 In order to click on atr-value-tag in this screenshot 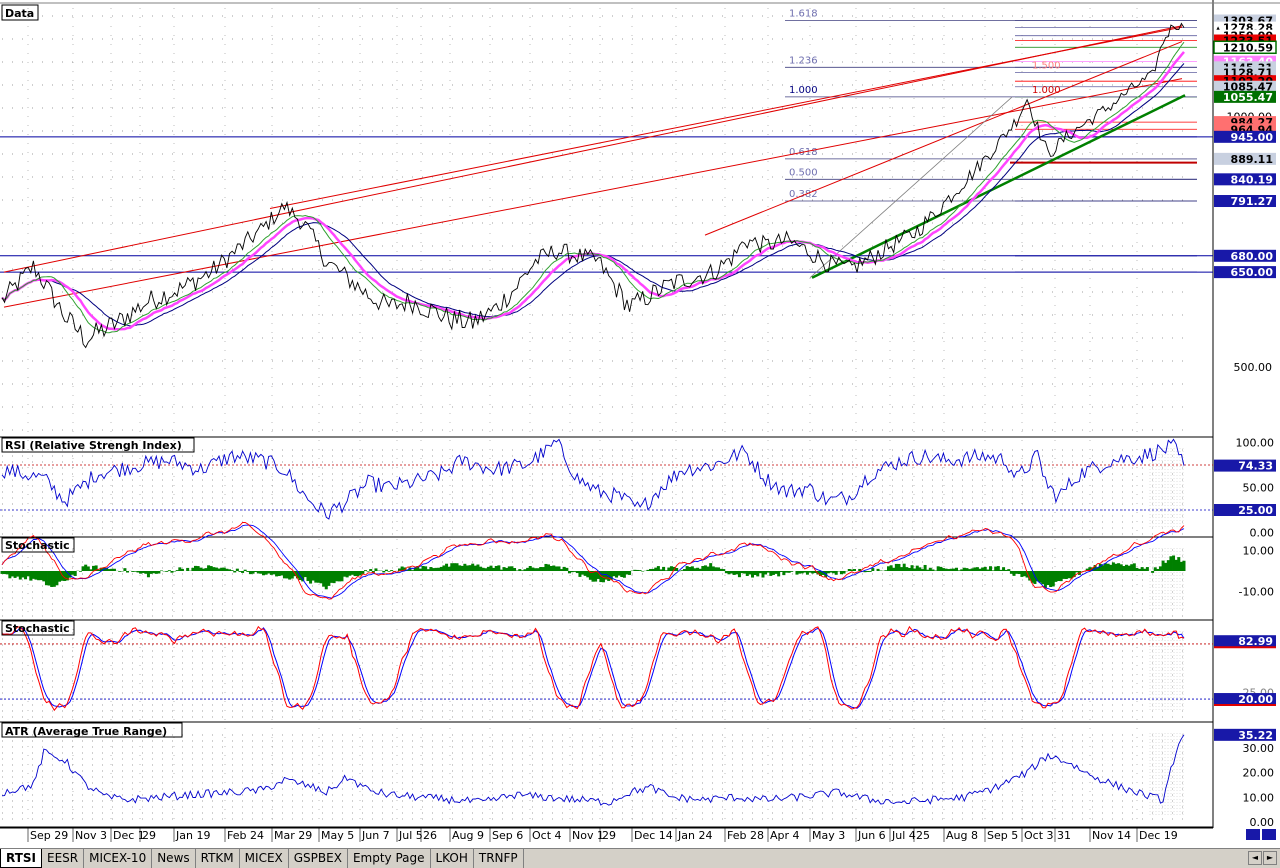, I will do `click(1245, 734)`.